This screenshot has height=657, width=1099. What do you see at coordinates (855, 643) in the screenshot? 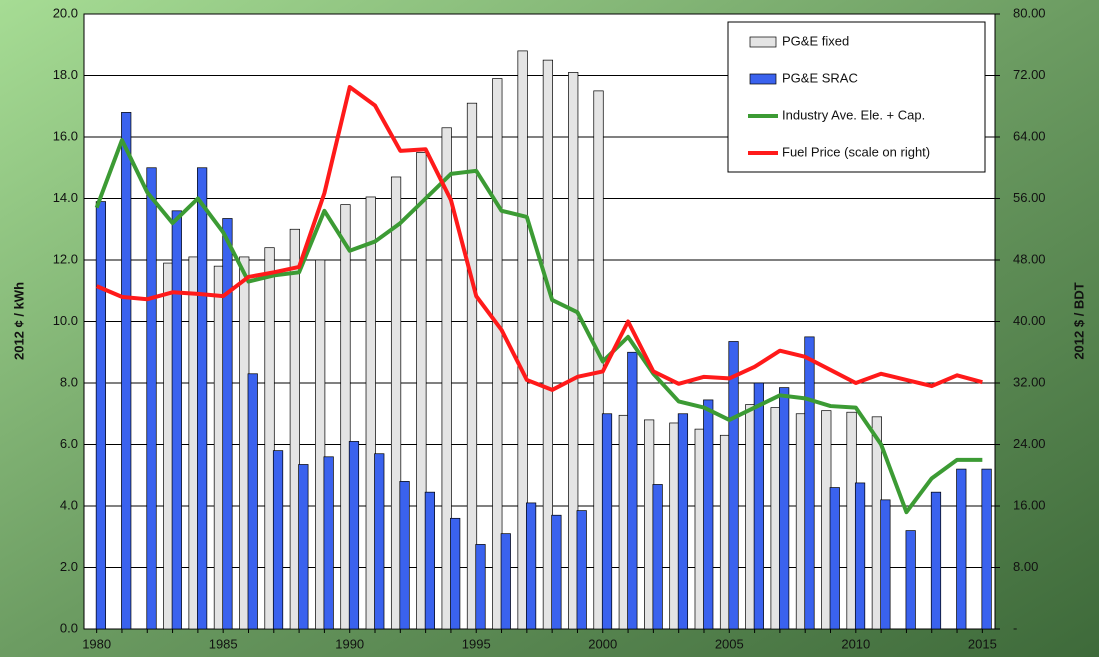
I see `x-tick-label: 2010` at bounding box center [855, 643].